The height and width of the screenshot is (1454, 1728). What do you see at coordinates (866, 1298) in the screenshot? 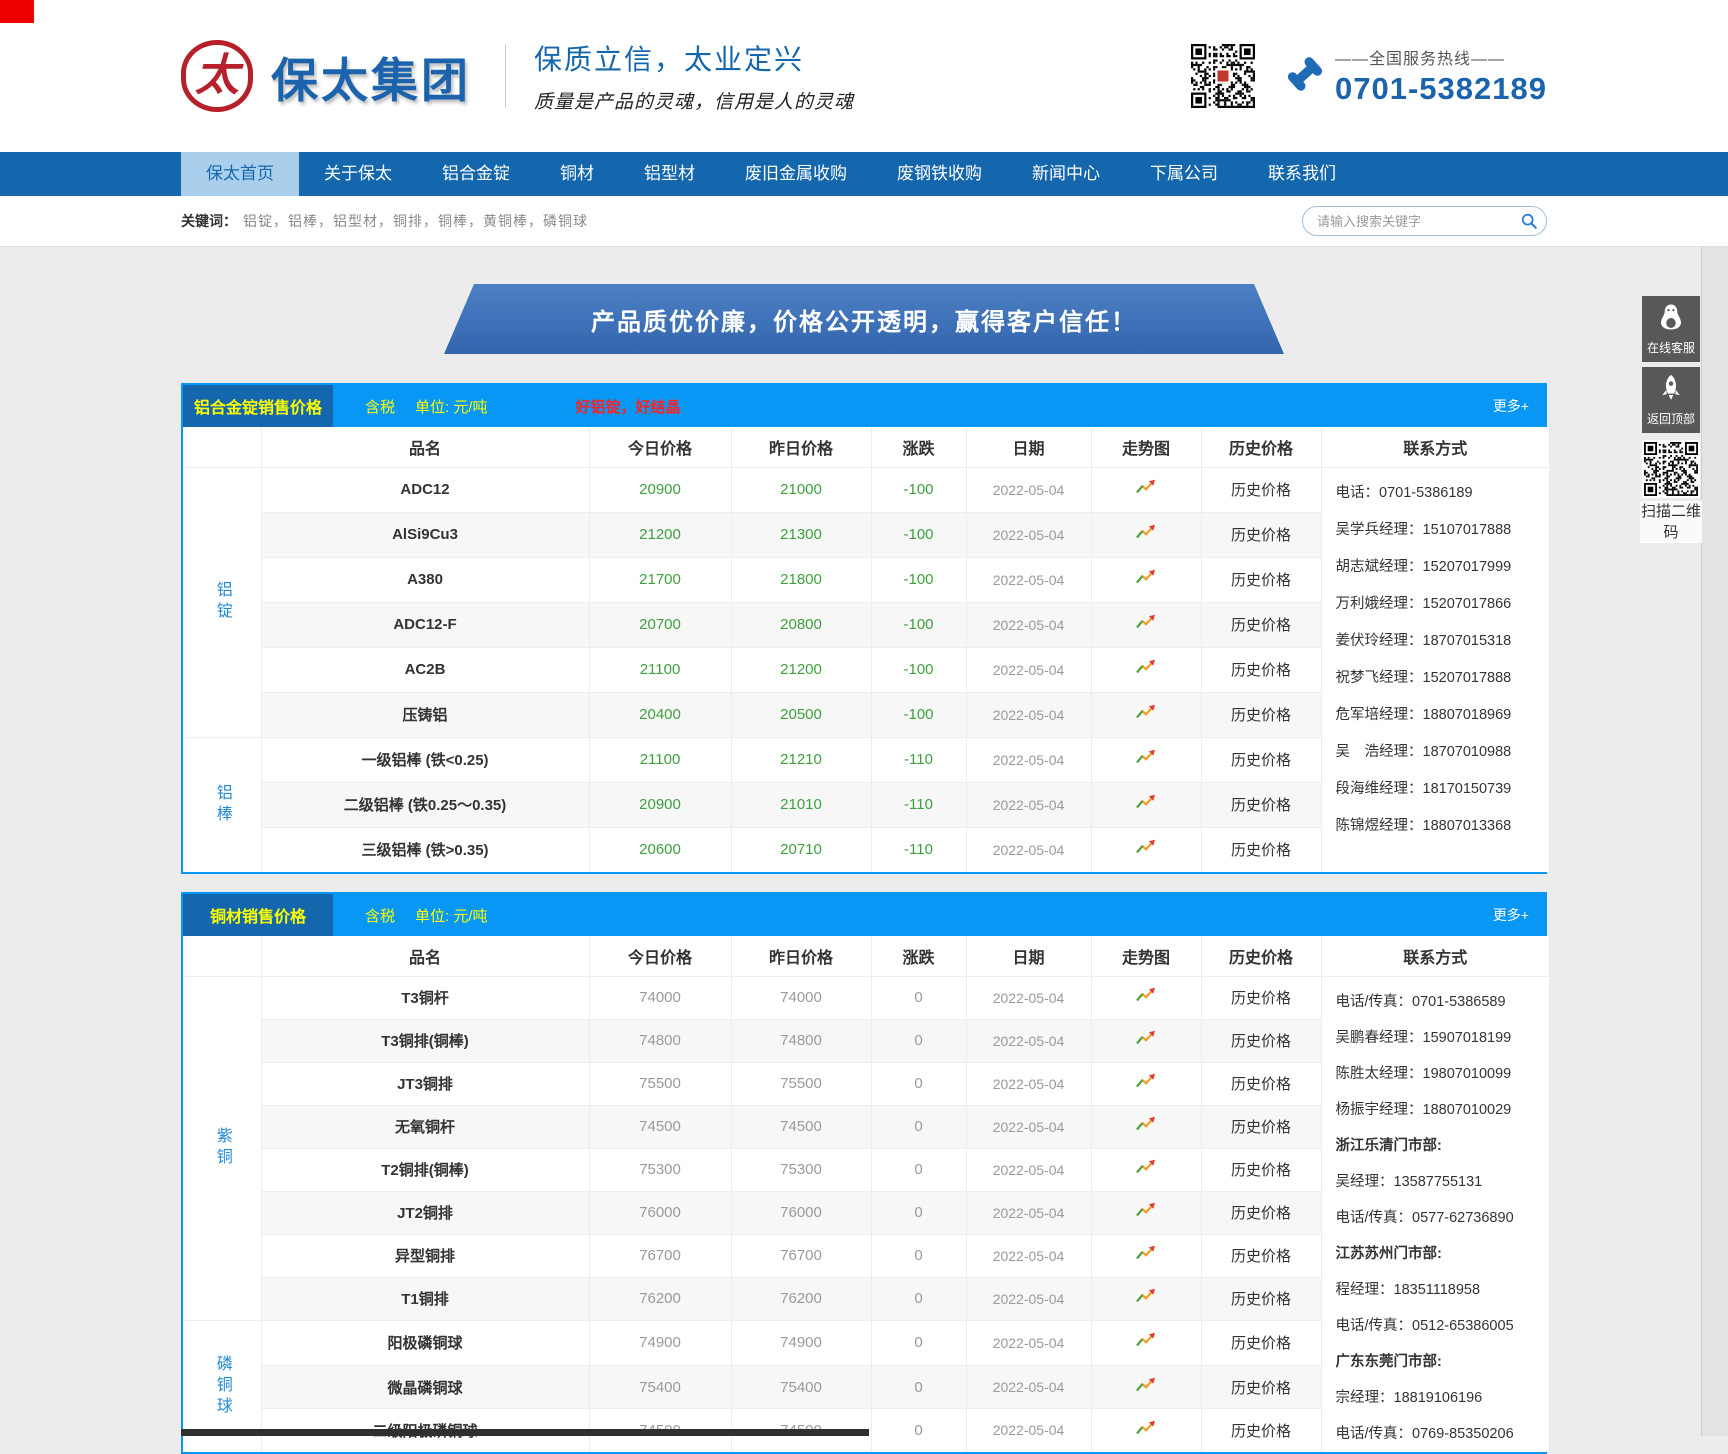
I see `table-row: T1铜排 76200 76200 0 2022-05-04 历史价格` at bounding box center [866, 1298].